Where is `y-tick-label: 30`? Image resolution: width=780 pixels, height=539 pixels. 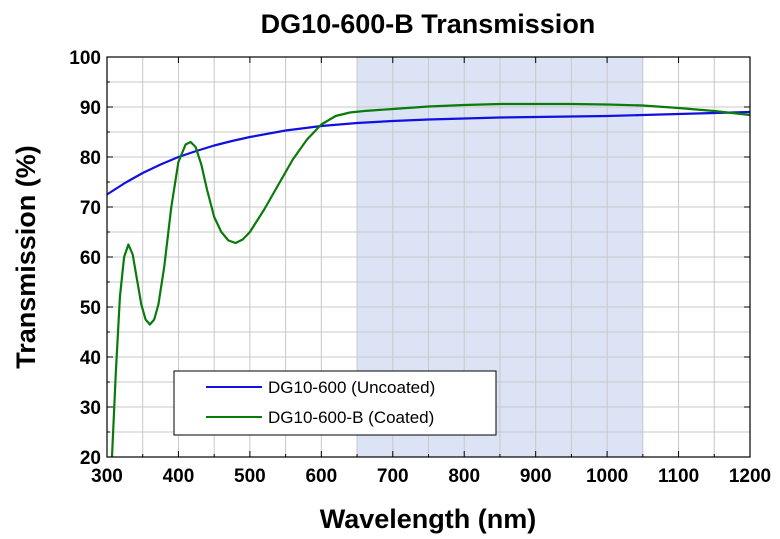
y-tick-label: 30 is located at coordinates (90, 408).